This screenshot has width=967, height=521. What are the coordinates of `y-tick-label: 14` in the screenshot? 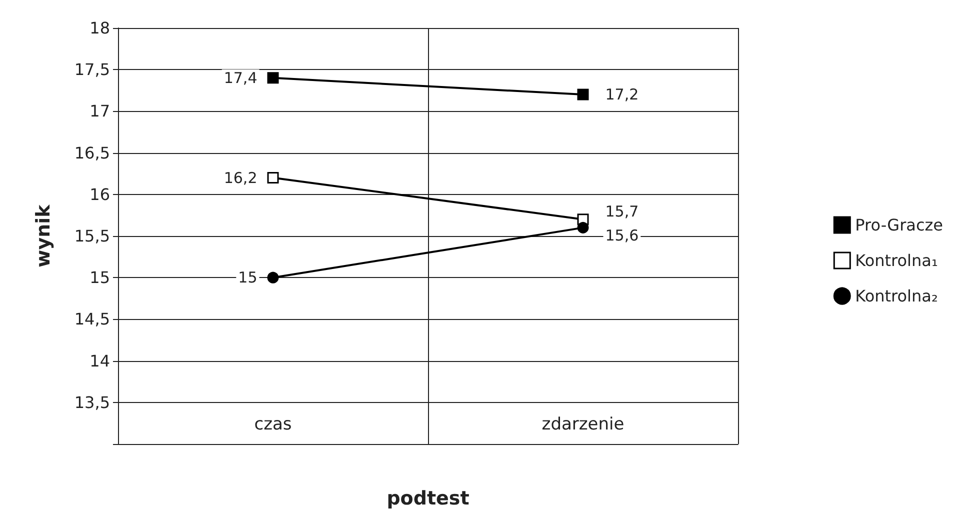 It's located at (100, 360).